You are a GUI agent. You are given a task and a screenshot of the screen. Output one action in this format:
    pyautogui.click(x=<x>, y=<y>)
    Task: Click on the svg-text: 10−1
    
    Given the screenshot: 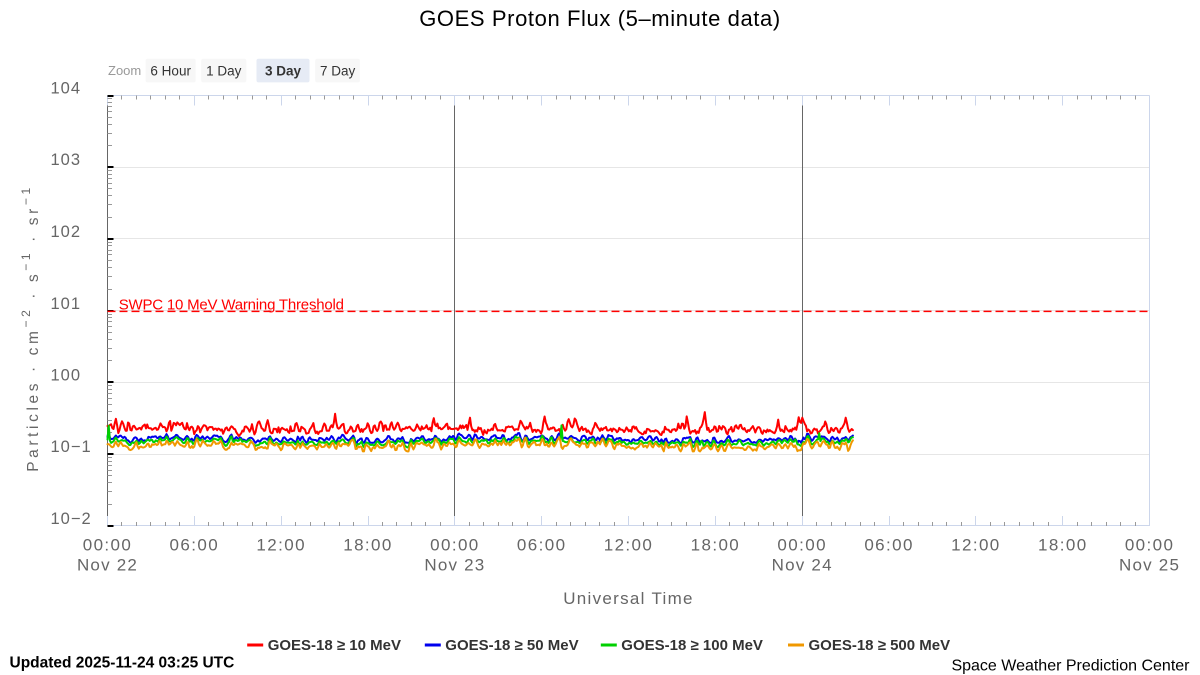 What is the action you would take?
    pyautogui.click(x=71, y=447)
    